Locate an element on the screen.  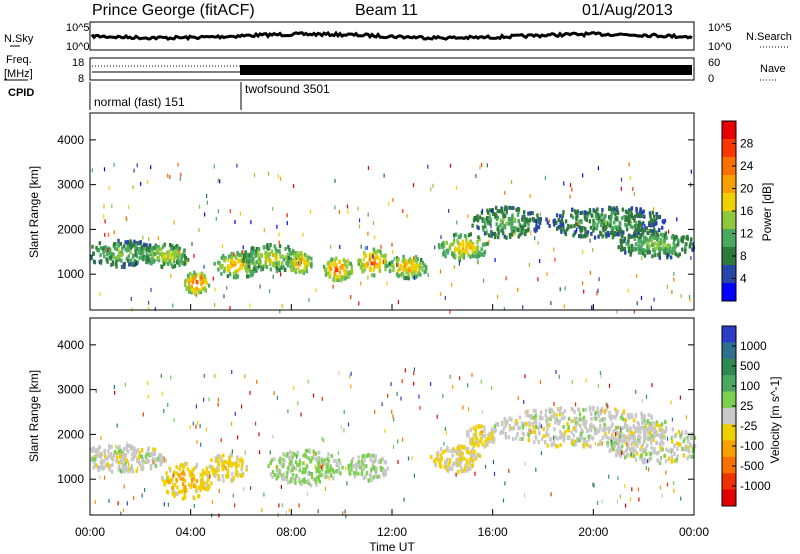
power-colorbar-swatch is located at coordinates (729, 148).